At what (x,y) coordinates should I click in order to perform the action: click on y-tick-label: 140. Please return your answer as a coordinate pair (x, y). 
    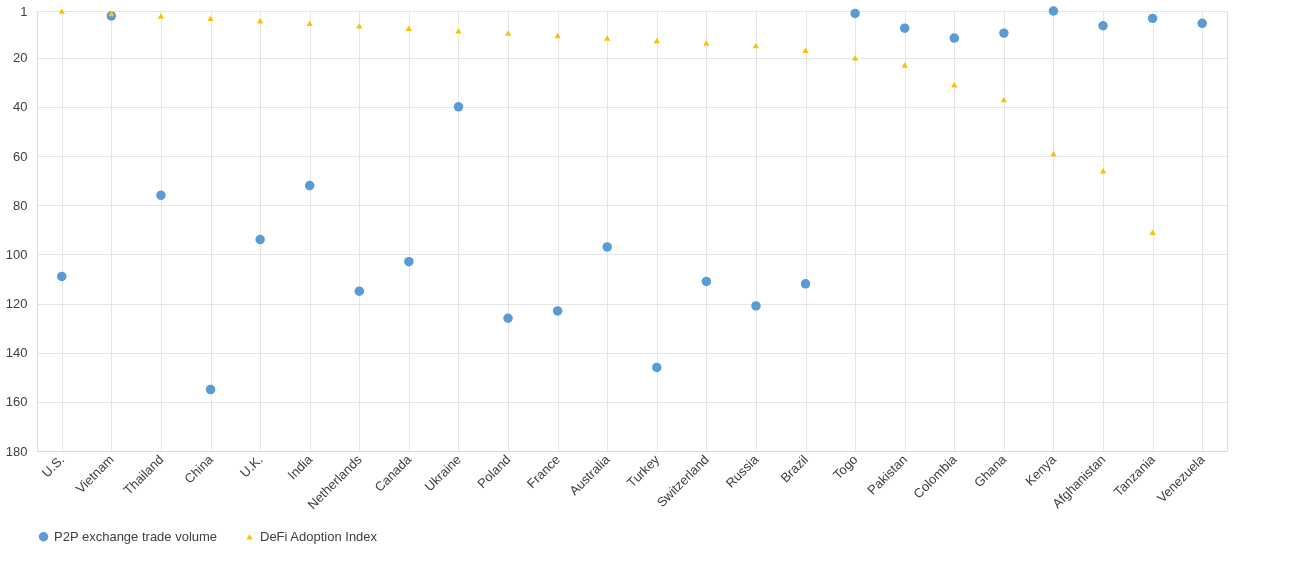
    Looking at the image, I should click on (16, 353).